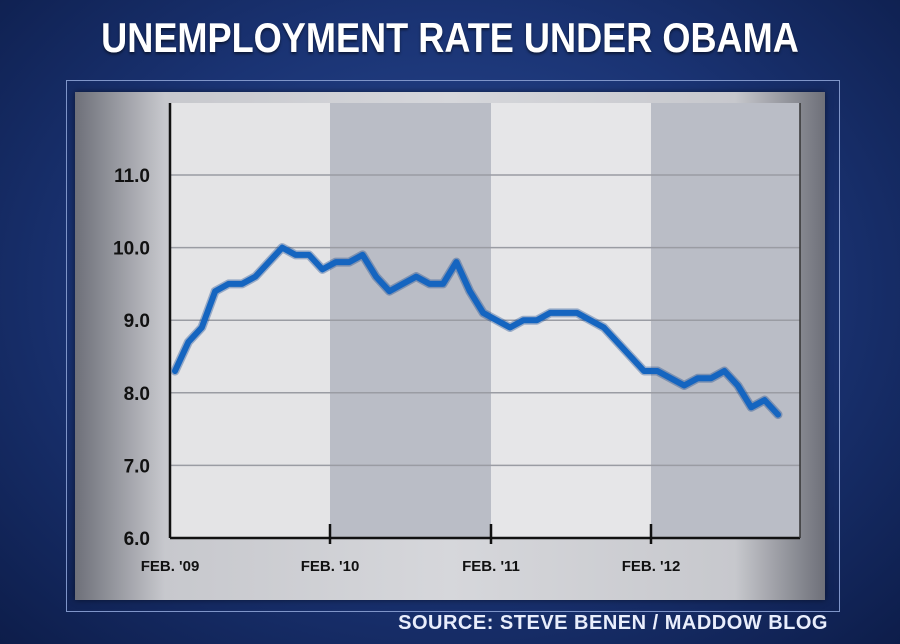 The width and height of the screenshot is (900, 644). Describe the element at coordinates (491, 566) in the screenshot. I see `x-tick-label: FEB. '11` at that location.